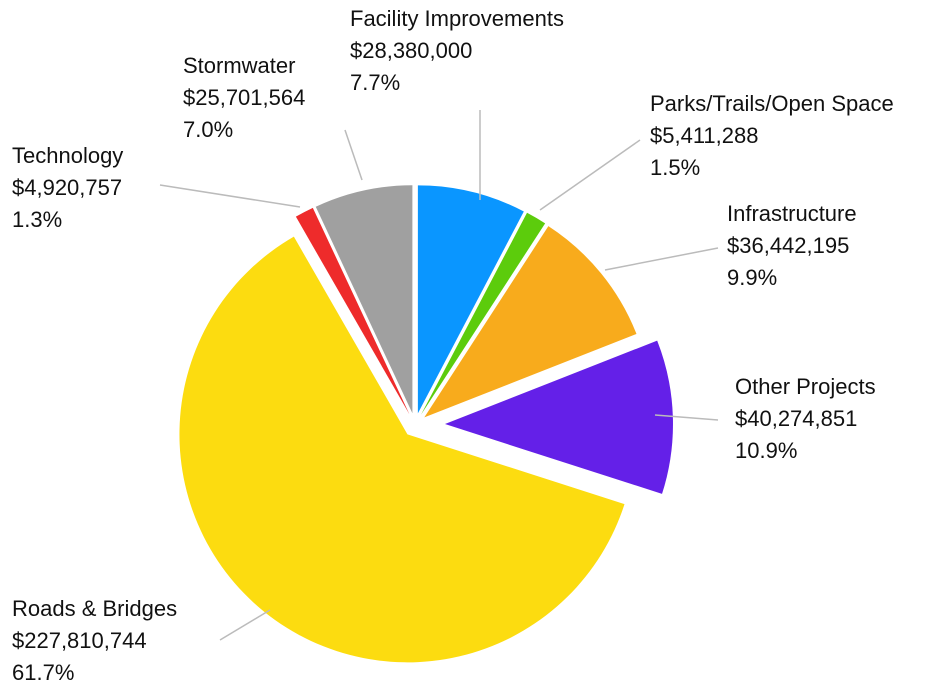 The width and height of the screenshot is (949, 690). I want to click on slice-percent: 7.7%, so click(375, 82).